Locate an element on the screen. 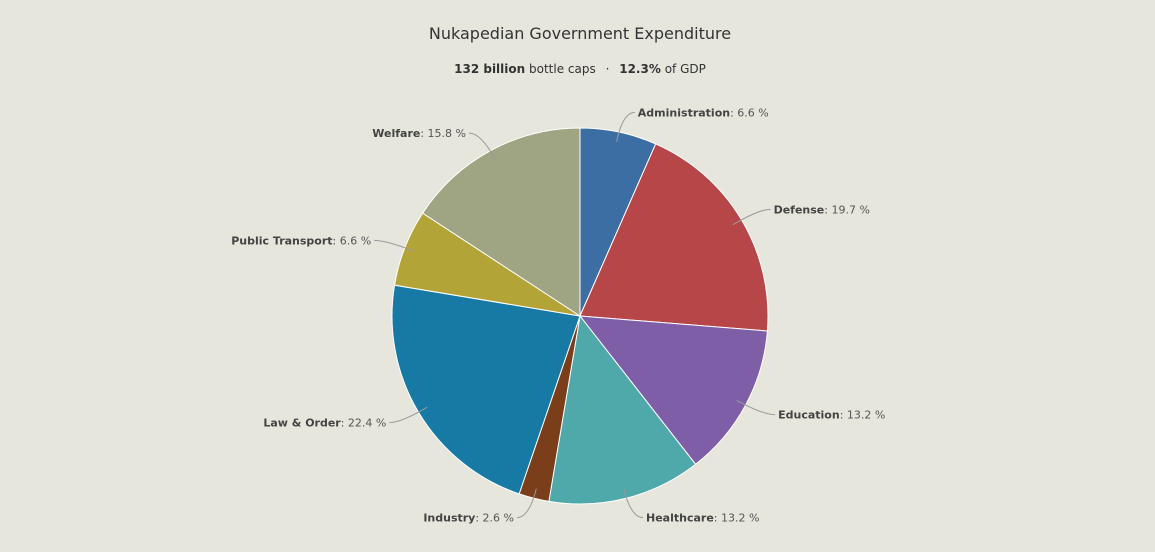  pie-connector-law-and-order is located at coordinates (408, 415).